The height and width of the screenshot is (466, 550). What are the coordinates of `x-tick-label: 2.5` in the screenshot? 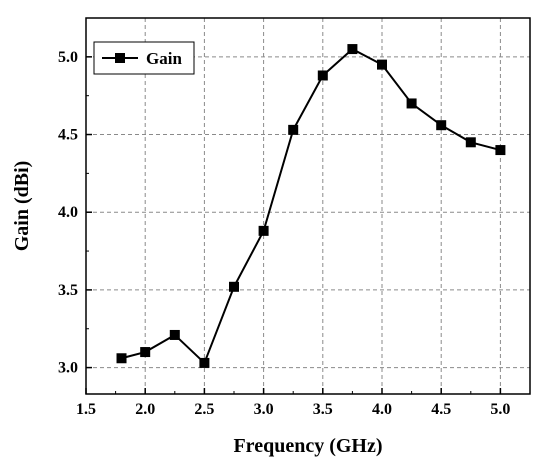 It's located at (204, 409).